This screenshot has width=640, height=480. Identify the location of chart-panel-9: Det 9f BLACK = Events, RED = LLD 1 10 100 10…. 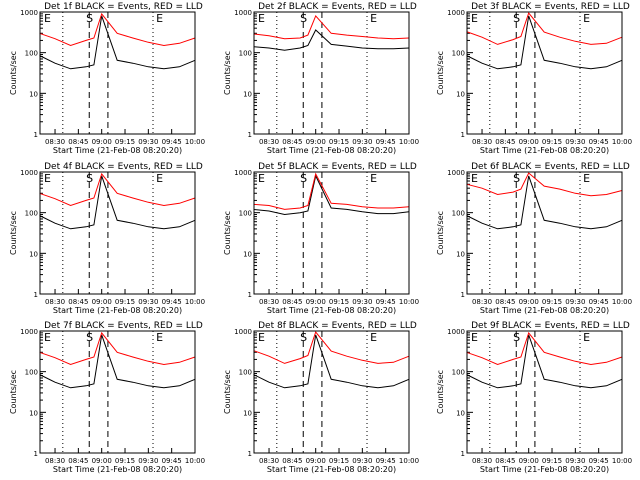
(534, 397).